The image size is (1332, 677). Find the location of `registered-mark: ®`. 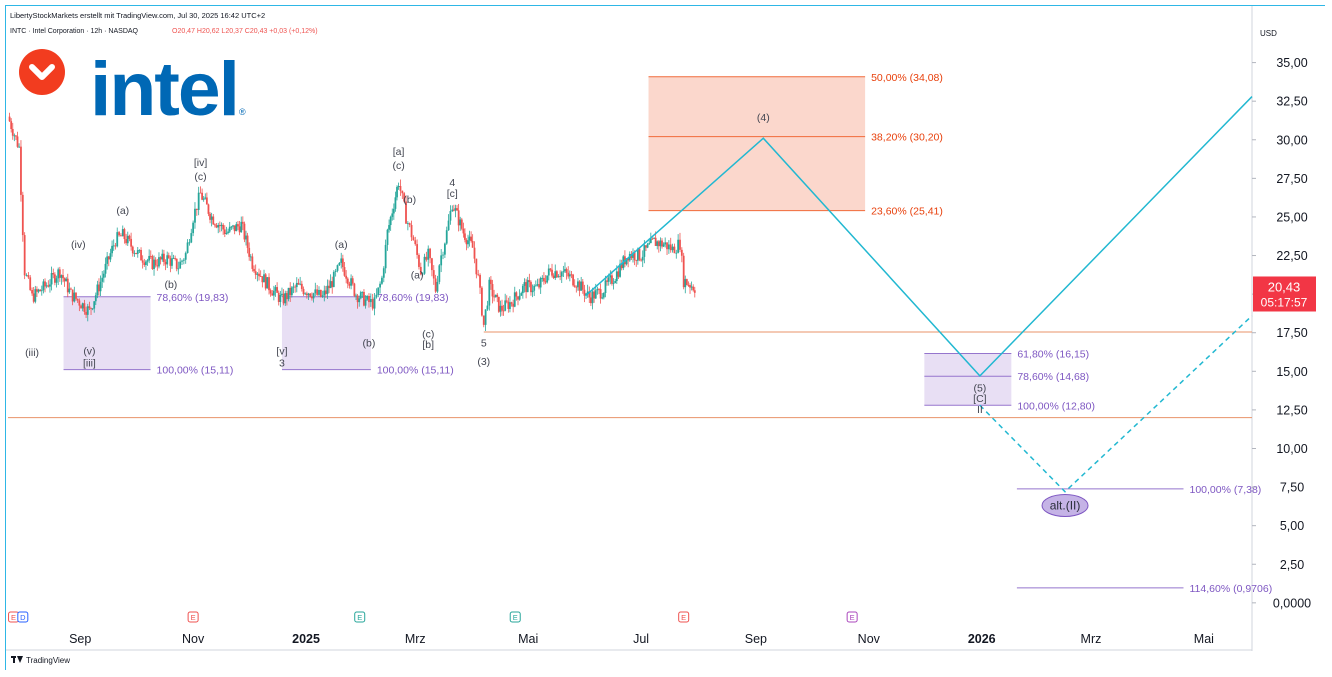

registered-mark: ® is located at coordinates (242, 112).